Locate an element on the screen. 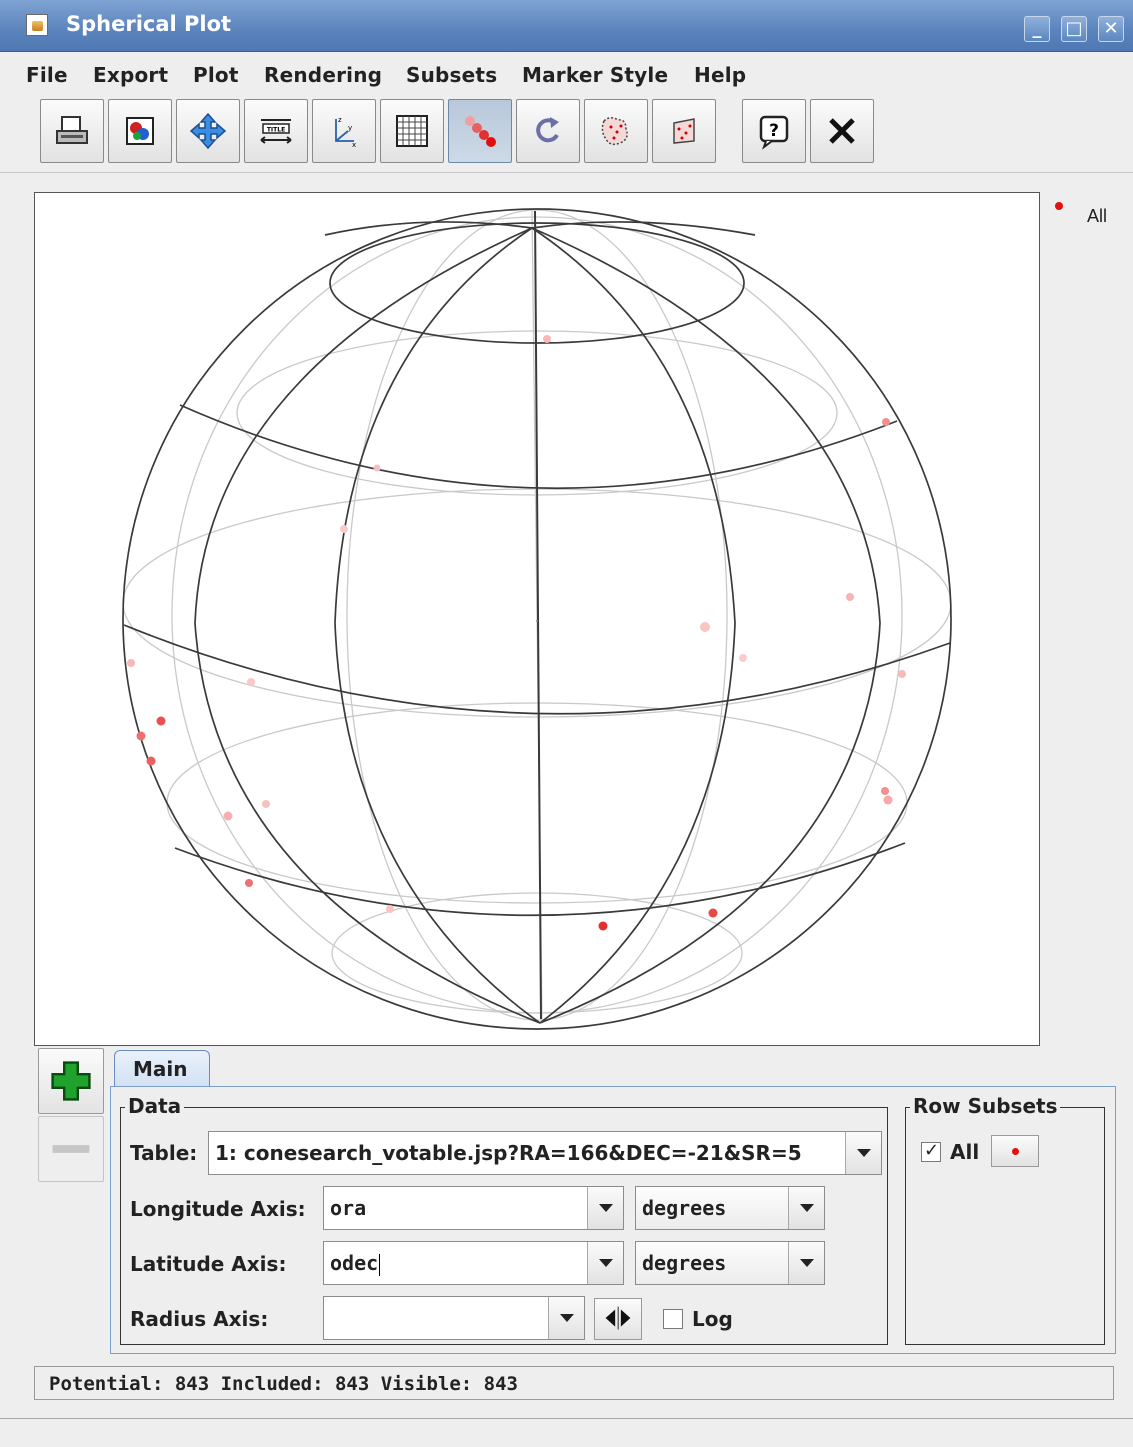 Image resolution: width=1133 pixels, height=1447 pixels. latitude-axis-select: odec is located at coordinates (473, 1263).